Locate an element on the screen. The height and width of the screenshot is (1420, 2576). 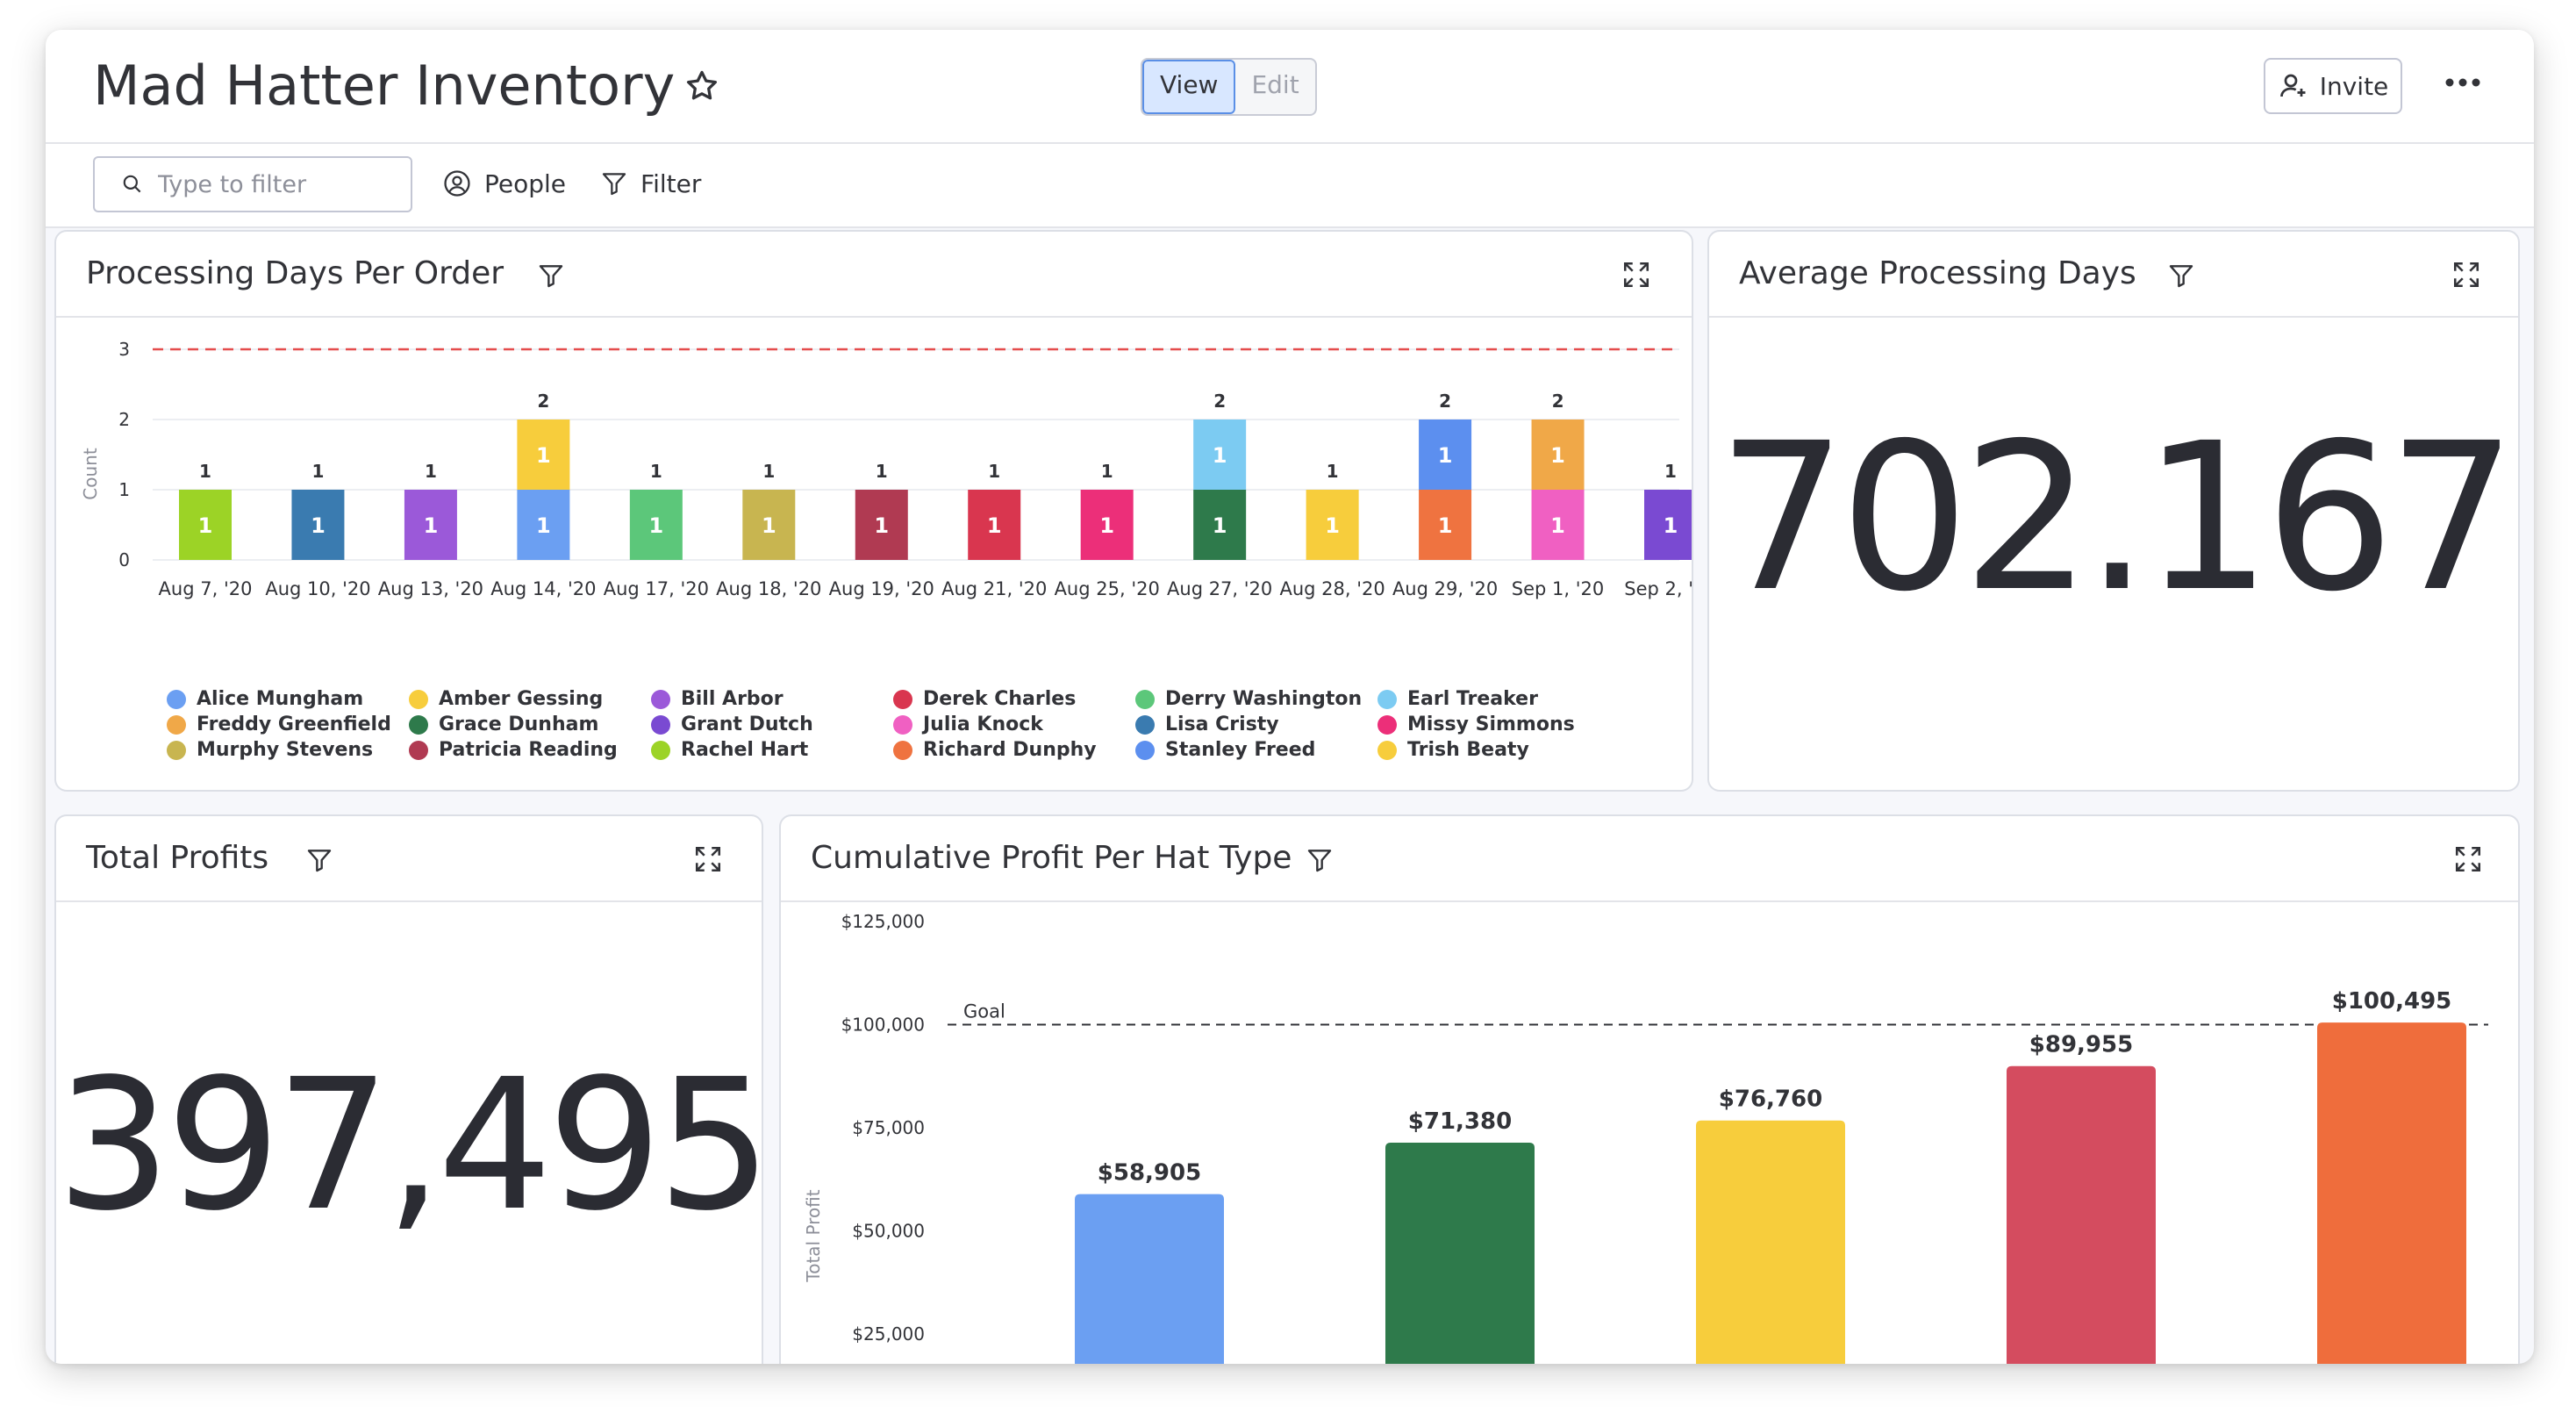
legend-label: Murphy Stevens is located at coordinates (285, 750).